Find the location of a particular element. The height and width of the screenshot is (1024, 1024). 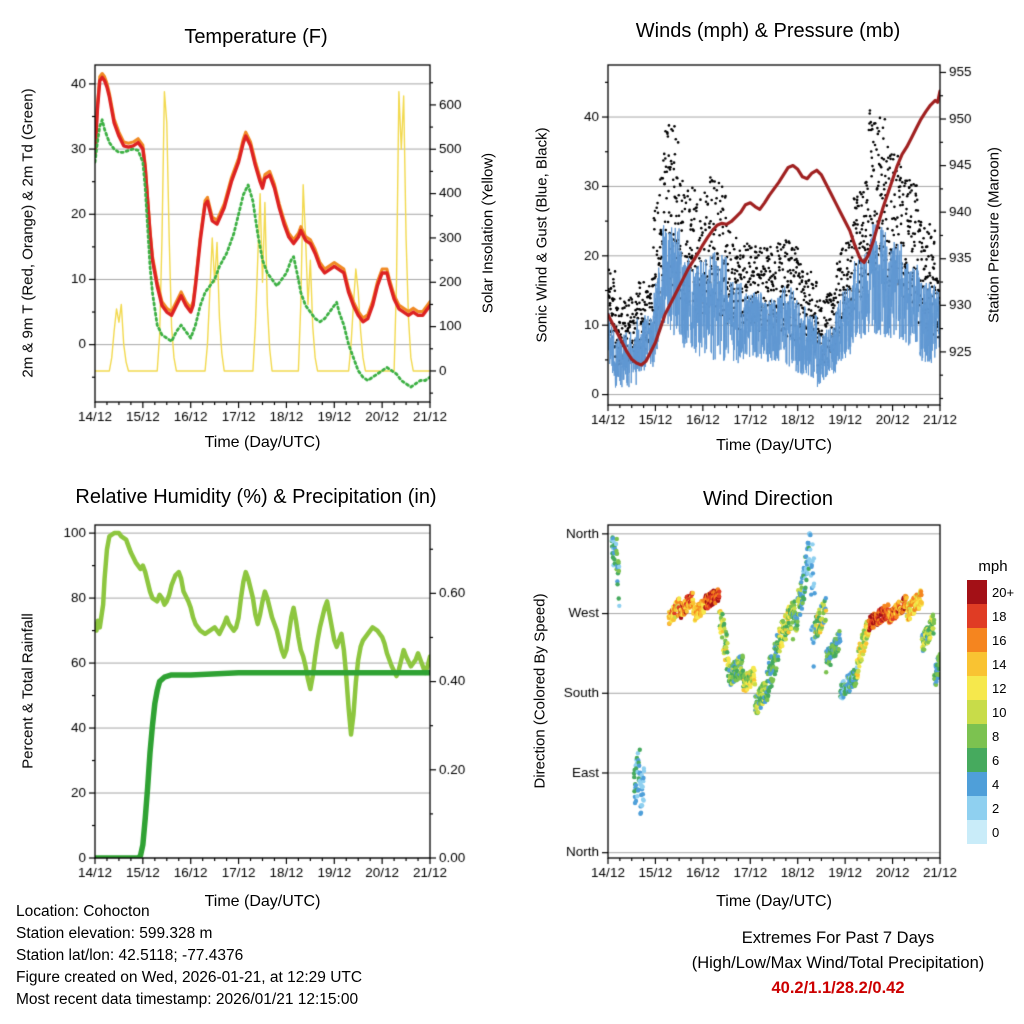

colorbar-band-12: 12 is located at coordinates (993, 688).